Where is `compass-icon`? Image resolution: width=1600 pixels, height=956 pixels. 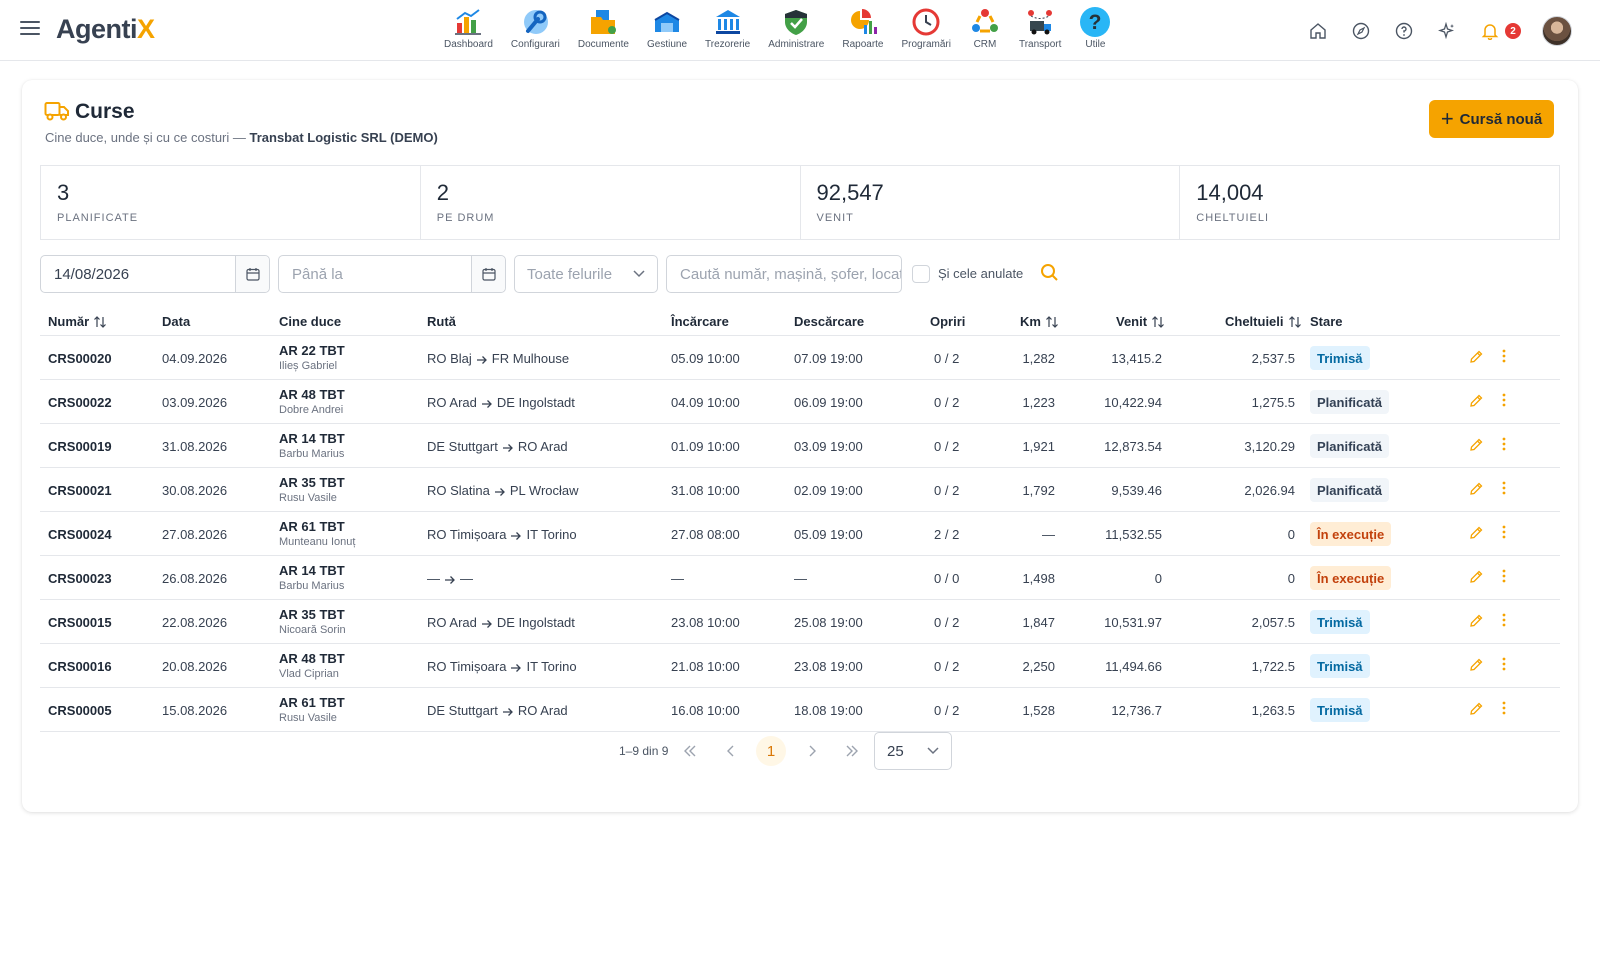 compass-icon is located at coordinates (1361, 31).